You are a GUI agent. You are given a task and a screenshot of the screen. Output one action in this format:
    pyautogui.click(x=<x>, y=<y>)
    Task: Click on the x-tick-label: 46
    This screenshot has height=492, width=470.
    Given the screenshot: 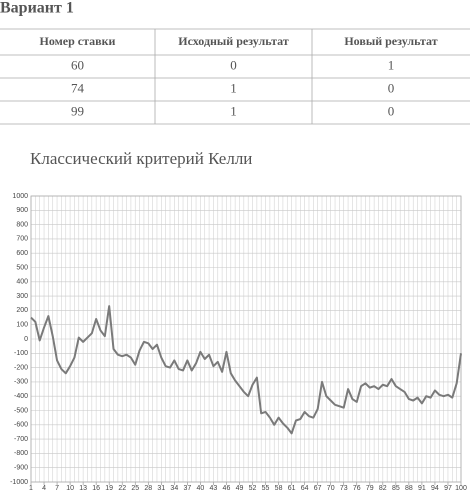 What is the action you would take?
    pyautogui.click(x=227, y=488)
    